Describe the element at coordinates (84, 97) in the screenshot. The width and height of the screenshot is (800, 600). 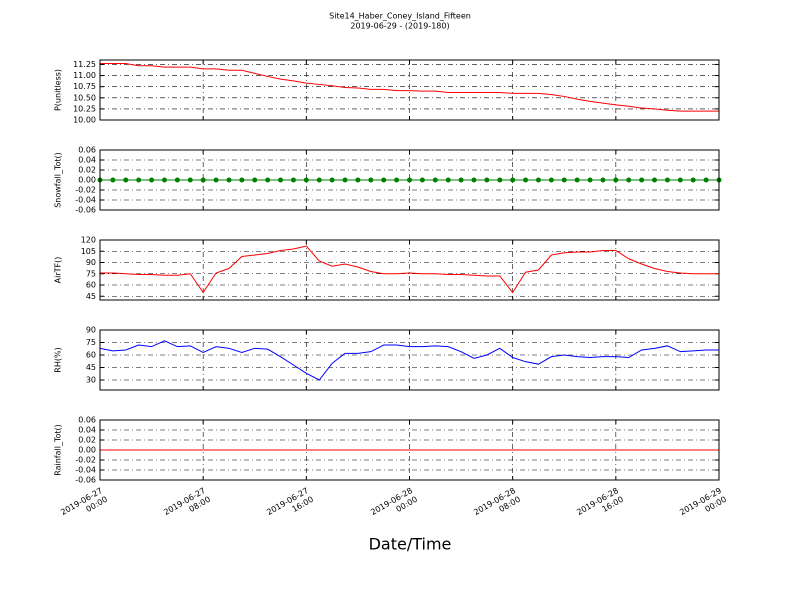
I see `y-tick-label: 10.50` at that location.